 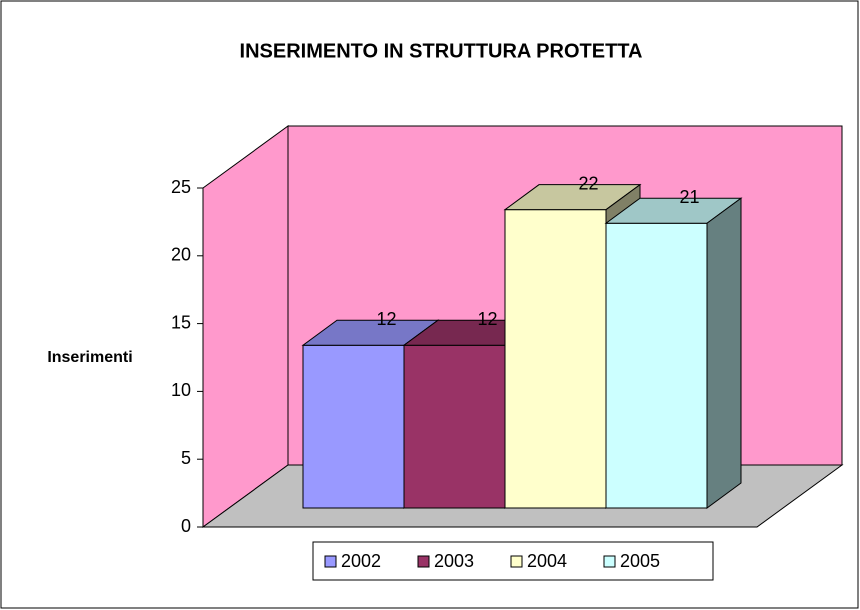 What do you see at coordinates (640, 561) in the screenshot?
I see `legend-label: 2005` at bounding box center [640, 561].